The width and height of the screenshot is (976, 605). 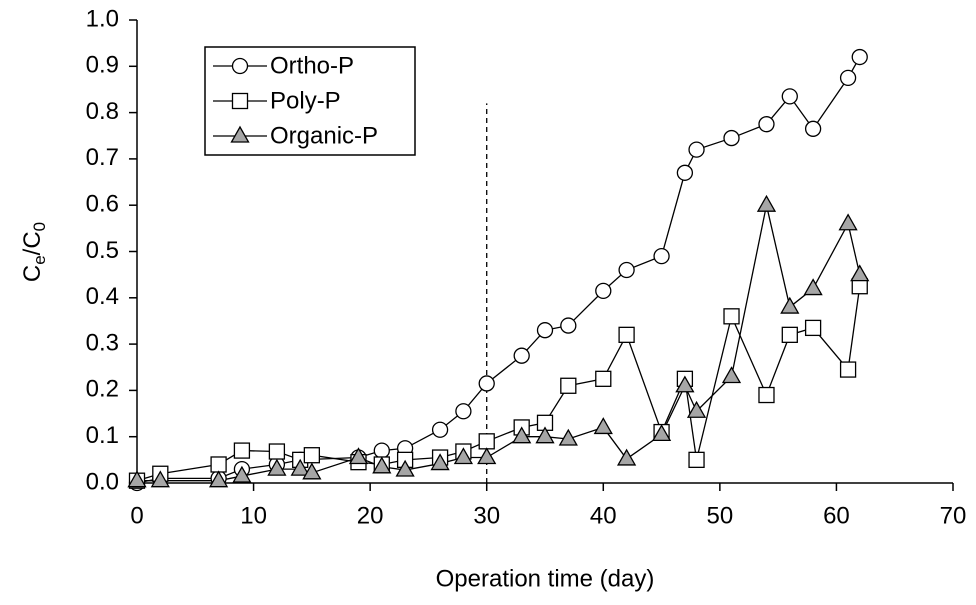 I want to click on y-tick-label: 0.3, so click(x=102, y=342).